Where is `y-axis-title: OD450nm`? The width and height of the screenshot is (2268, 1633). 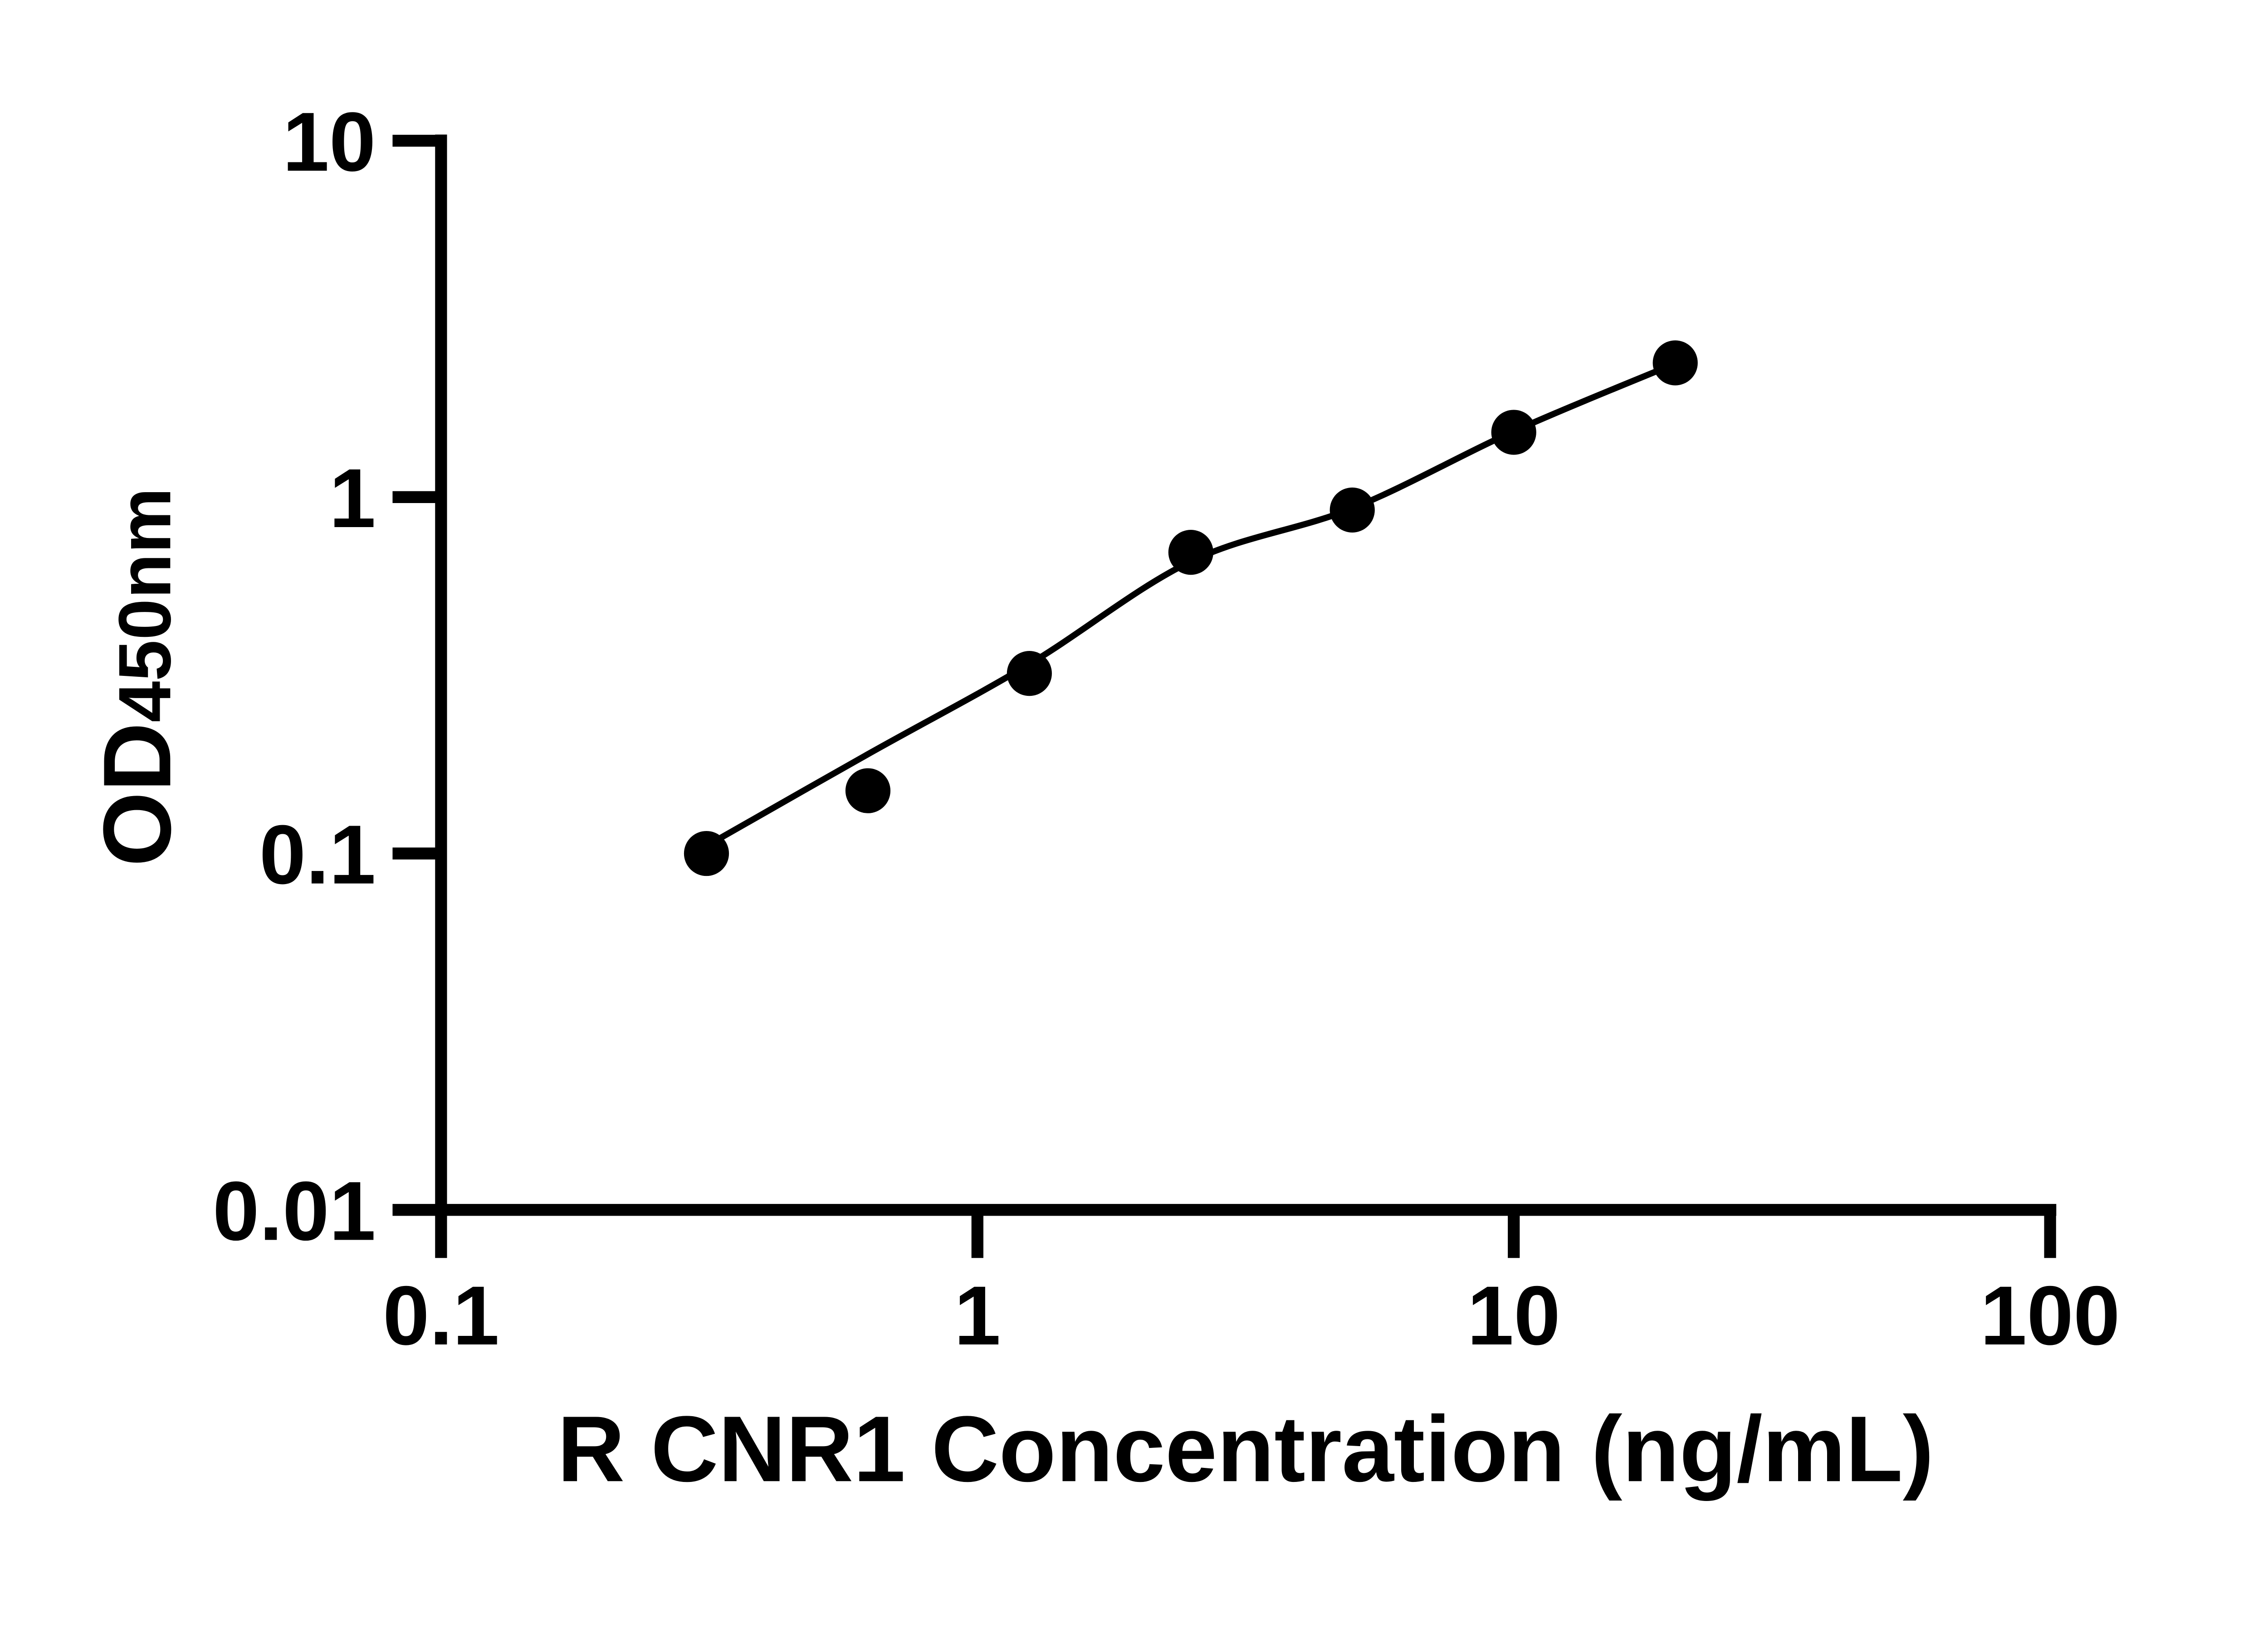
y-axis-title: OD450nm is located at coordinates (137, 677).